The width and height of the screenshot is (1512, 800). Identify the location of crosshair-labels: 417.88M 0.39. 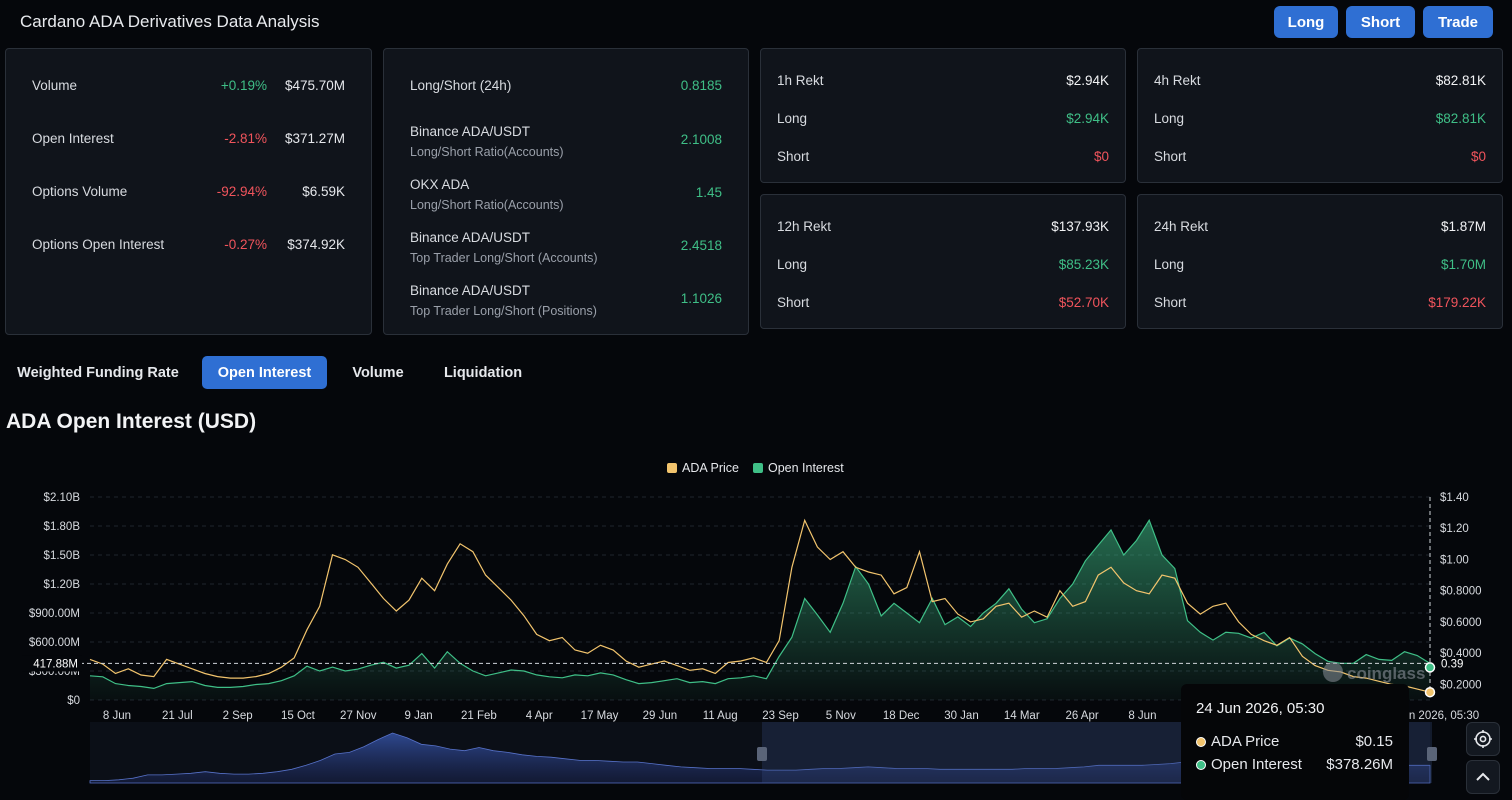
(742, 663).